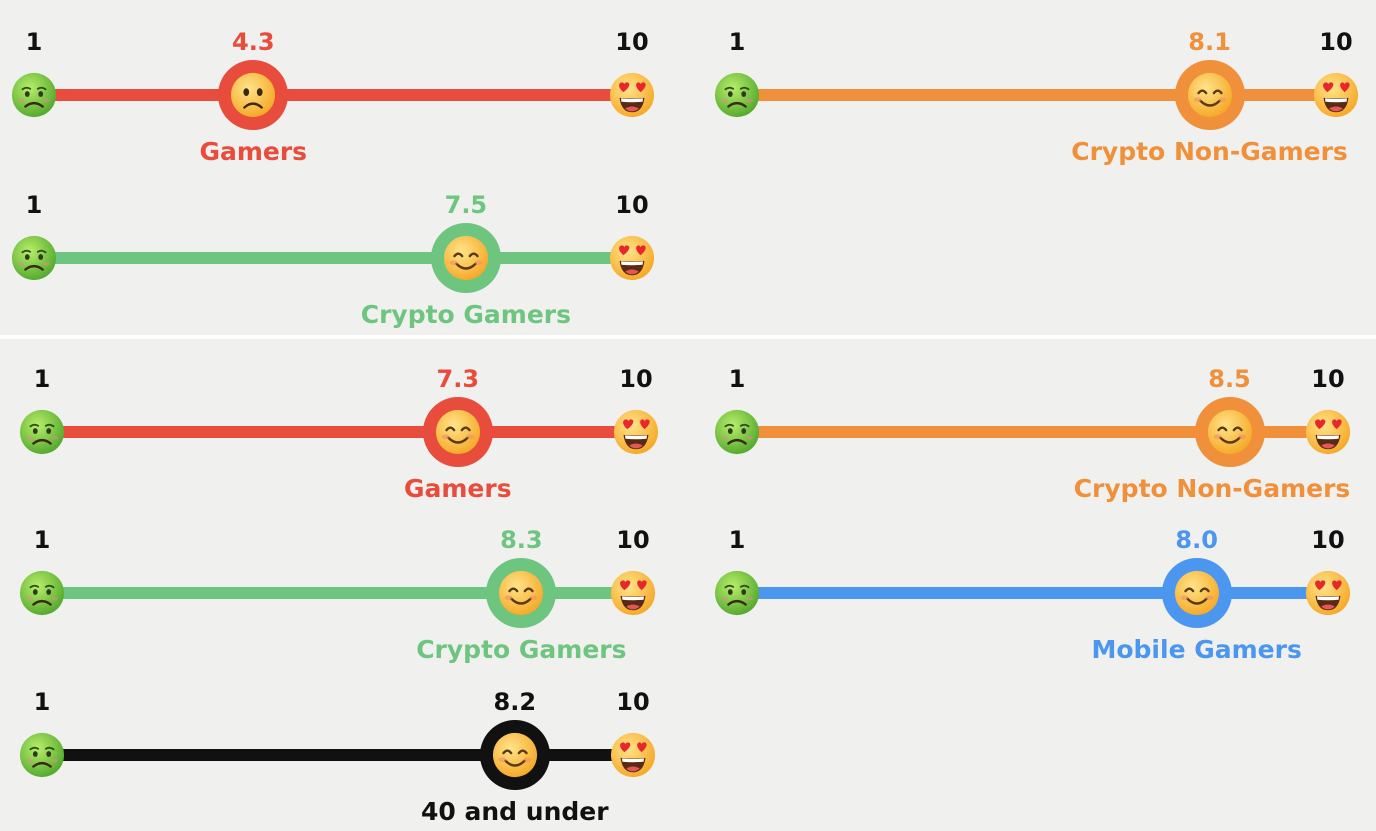 The image size is (1376, 831). What do you see at coordinates (688, 337) in the screenshot?
I see `panel-divider` at bounding box center [688, 337].